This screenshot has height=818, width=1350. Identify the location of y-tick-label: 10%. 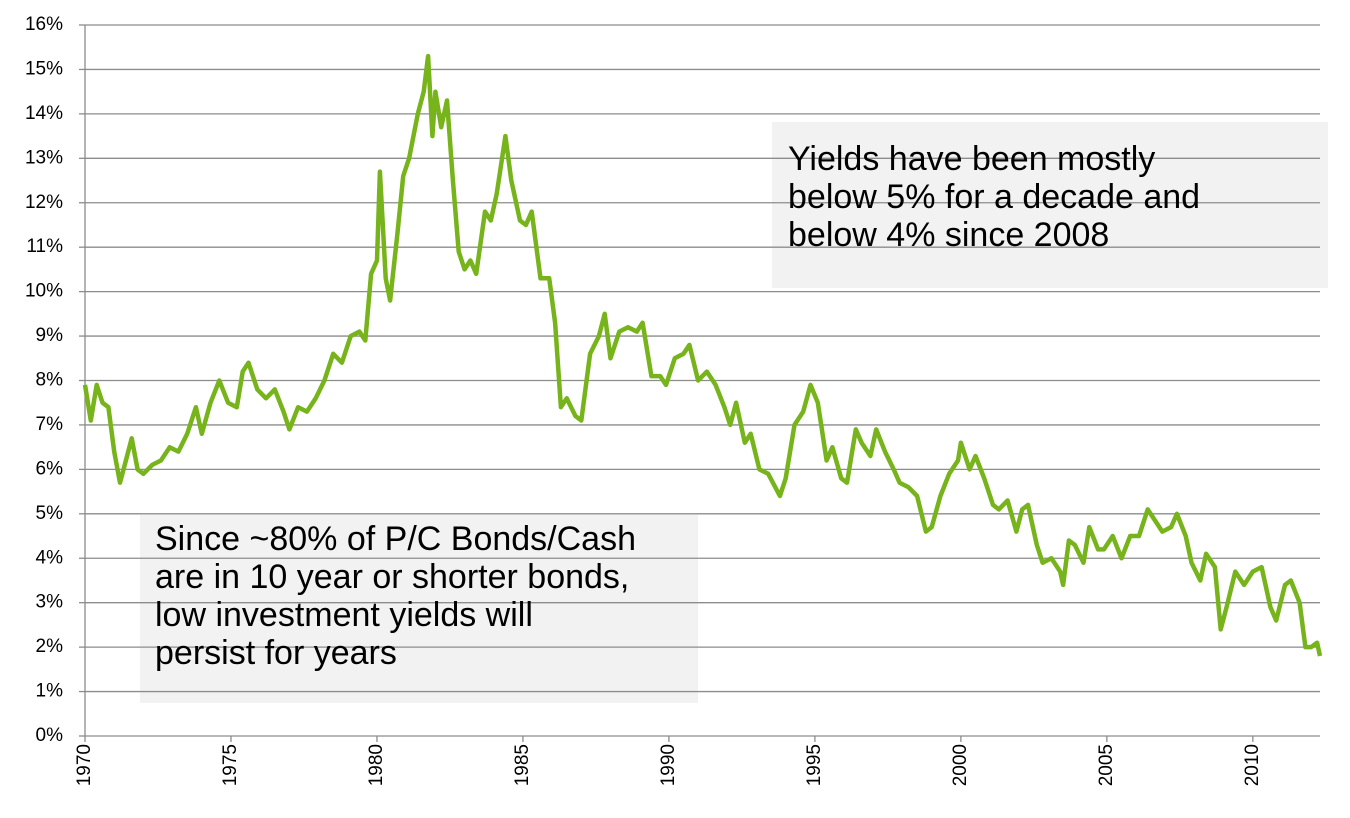
(44, 291).